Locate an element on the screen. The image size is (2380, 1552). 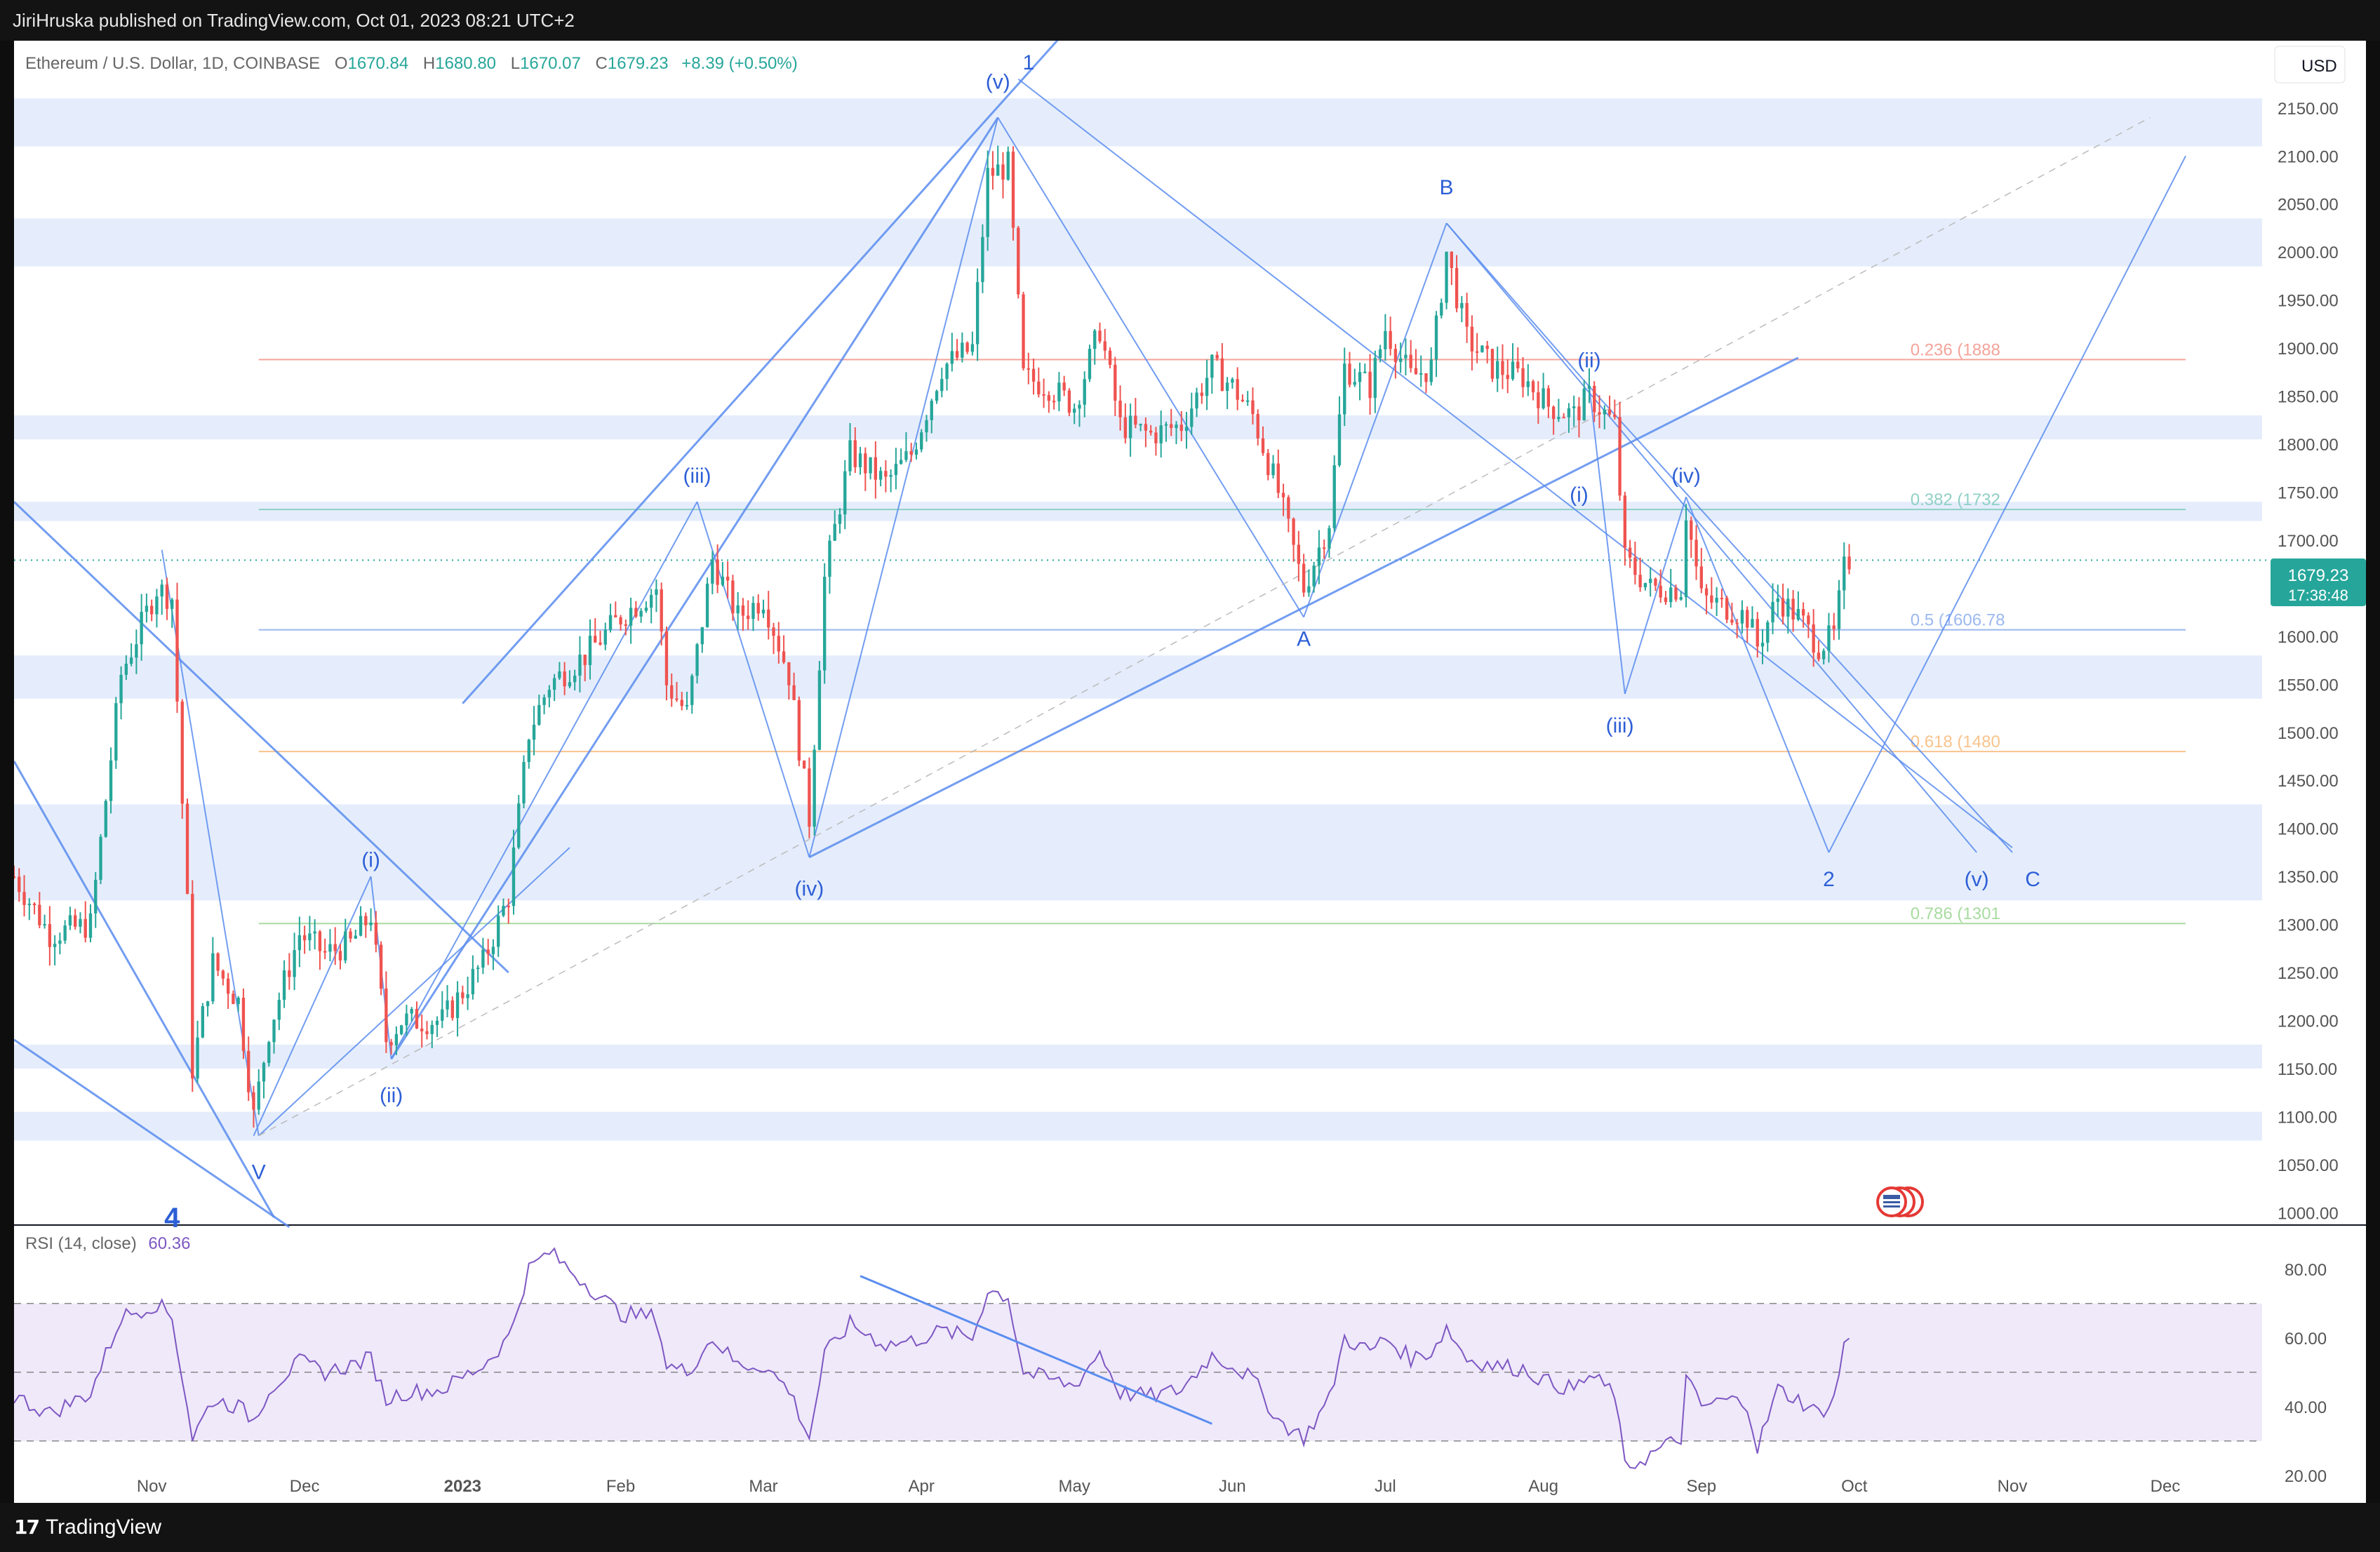
tradingview-logo: 17 TradingView is located at coordinates (87, 1527).